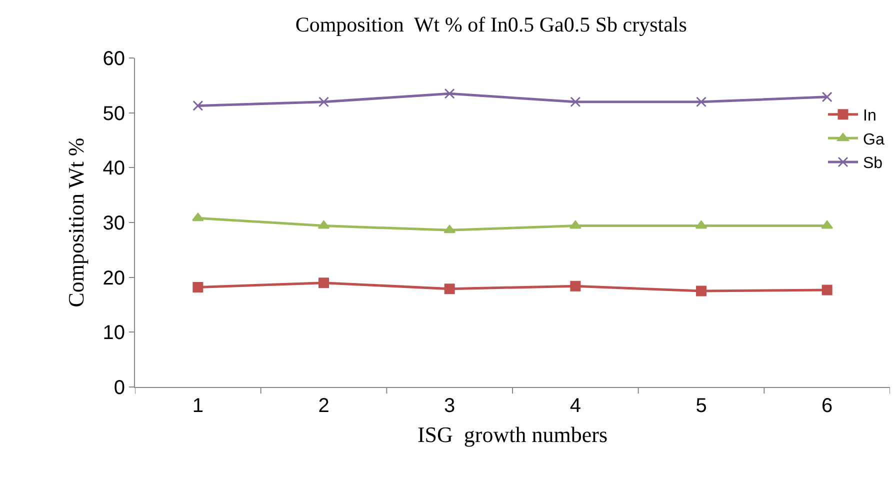  Describe the element at coordinates (113, 278) in the screenshot. I see `y-tick-label: 20` at that location.